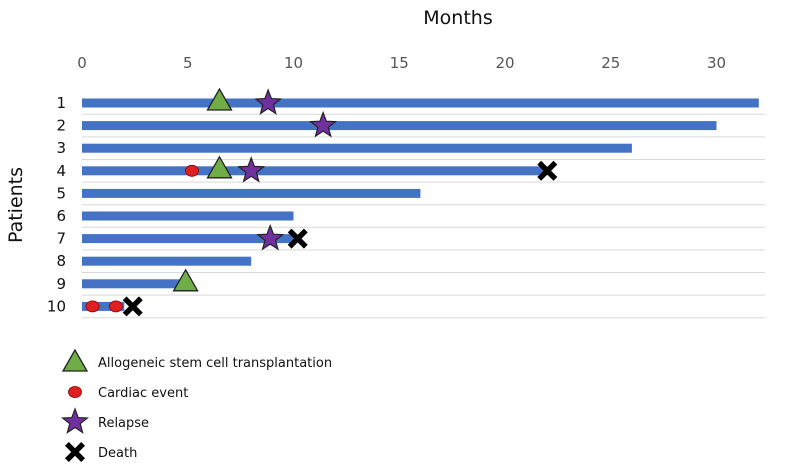  What do you see at coordinates (61, 284) in the screenshot?
I see `patient-label: 9` at bounding box center [61, 284].